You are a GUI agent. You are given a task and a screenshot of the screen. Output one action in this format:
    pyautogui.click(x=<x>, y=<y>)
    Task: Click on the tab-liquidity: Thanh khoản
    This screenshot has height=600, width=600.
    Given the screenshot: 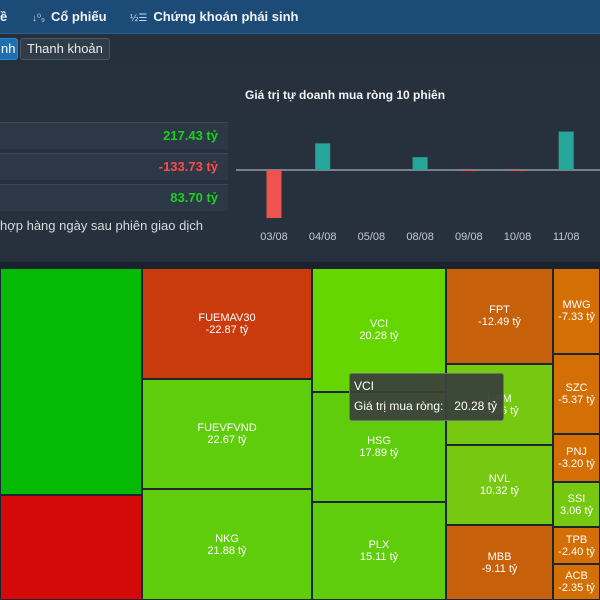 What is the action you would take?
    pyautogui.click(x=65, y=49)
    